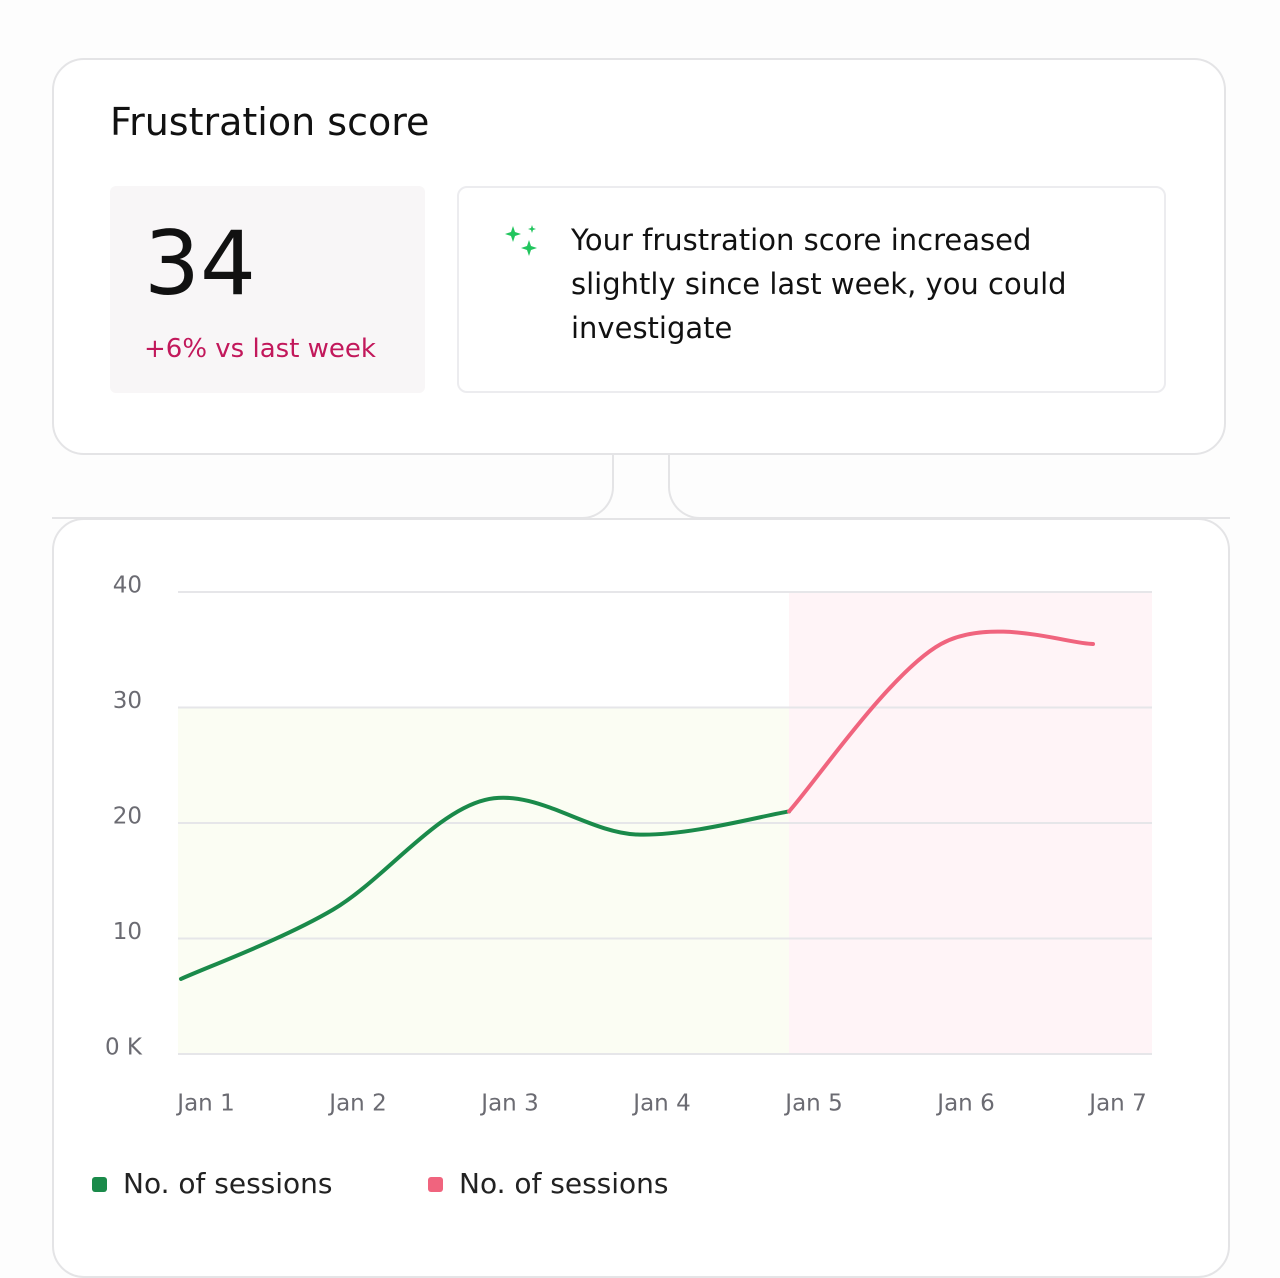 The image size is (1280, 1278). Describe the element at coordinates (267, 289) in the screenshot. I see `score-box: 34 +6% vs last week` at that location.